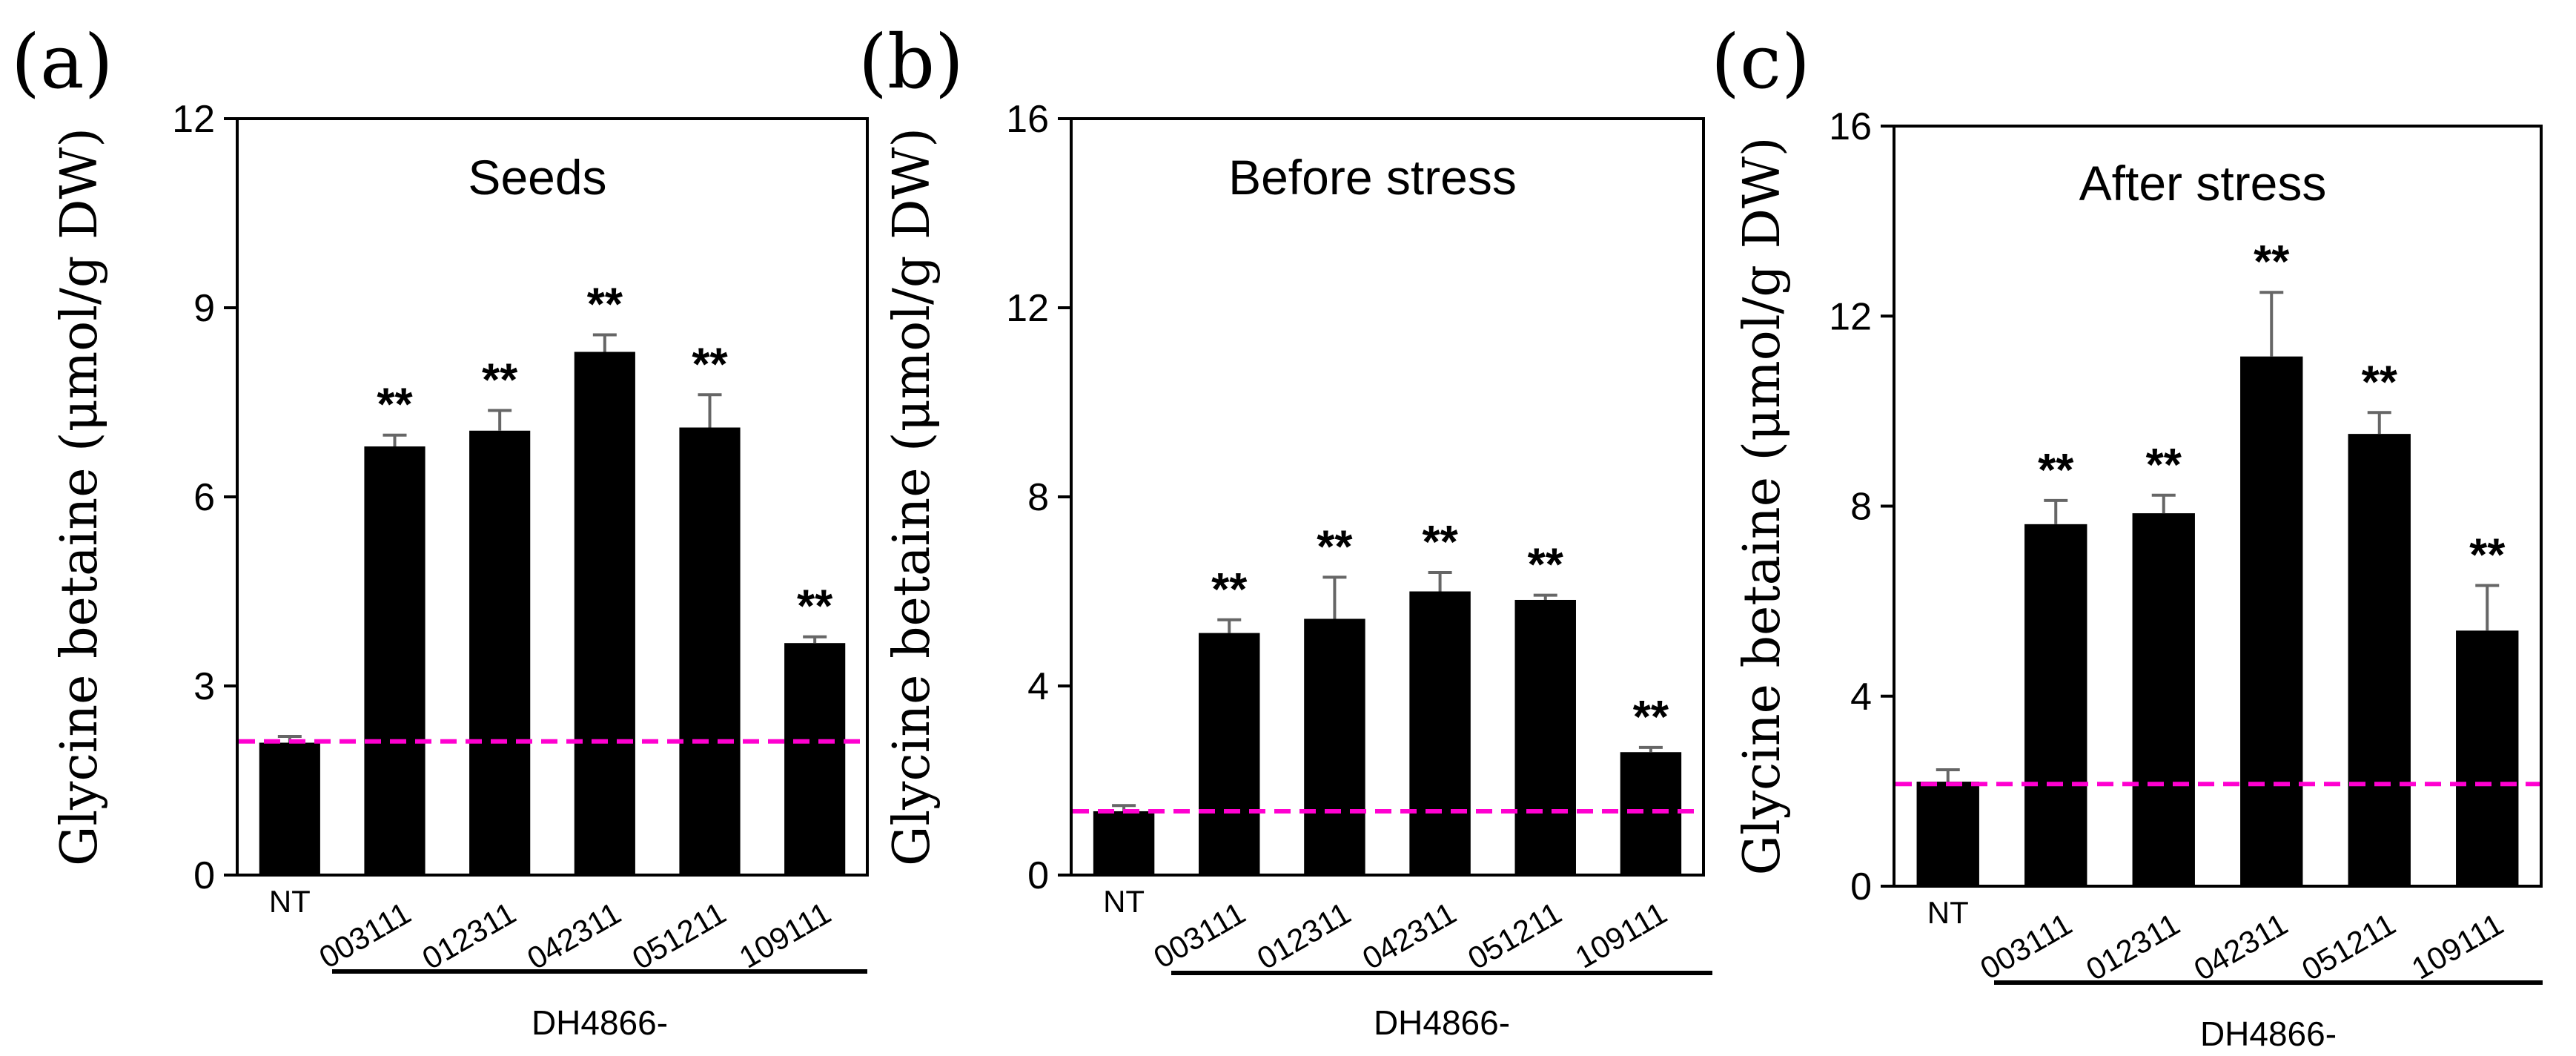 This screenshot has width=2576, height=1056. Describe the element at coordinates (1760, 62) in the screenshot. I see `panel-label: (c)` at that location.